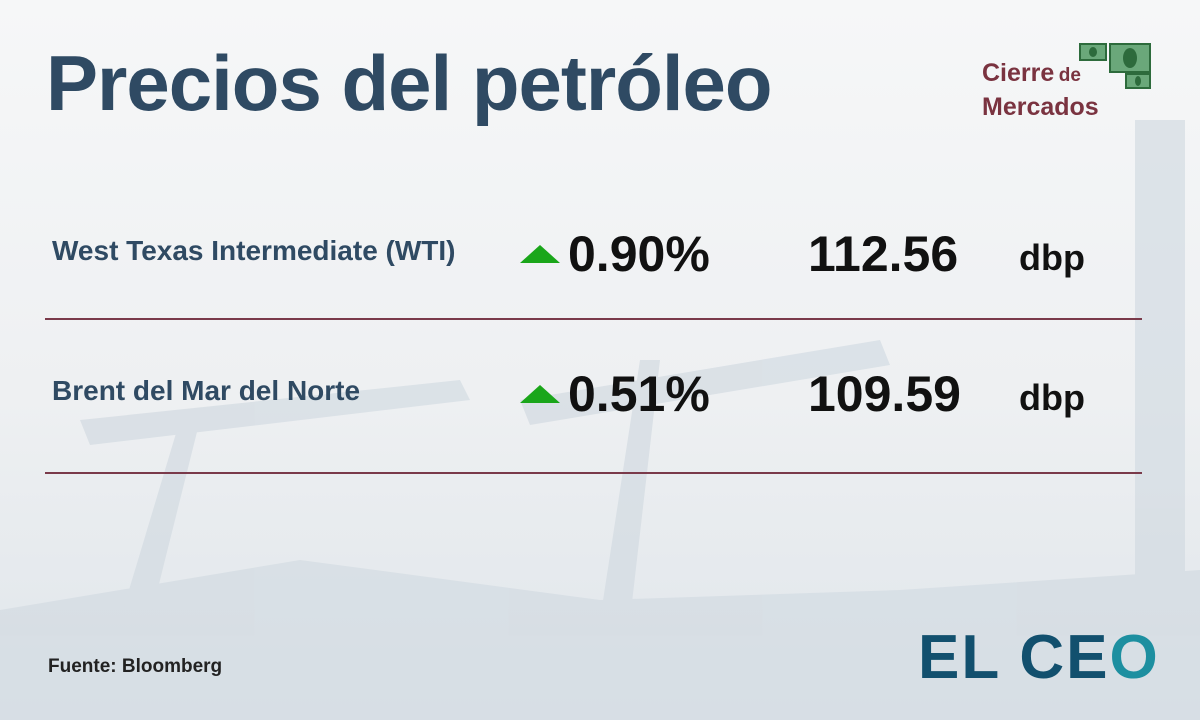  I want to click on page-title: Precios del petróleo, so click(409, 83).